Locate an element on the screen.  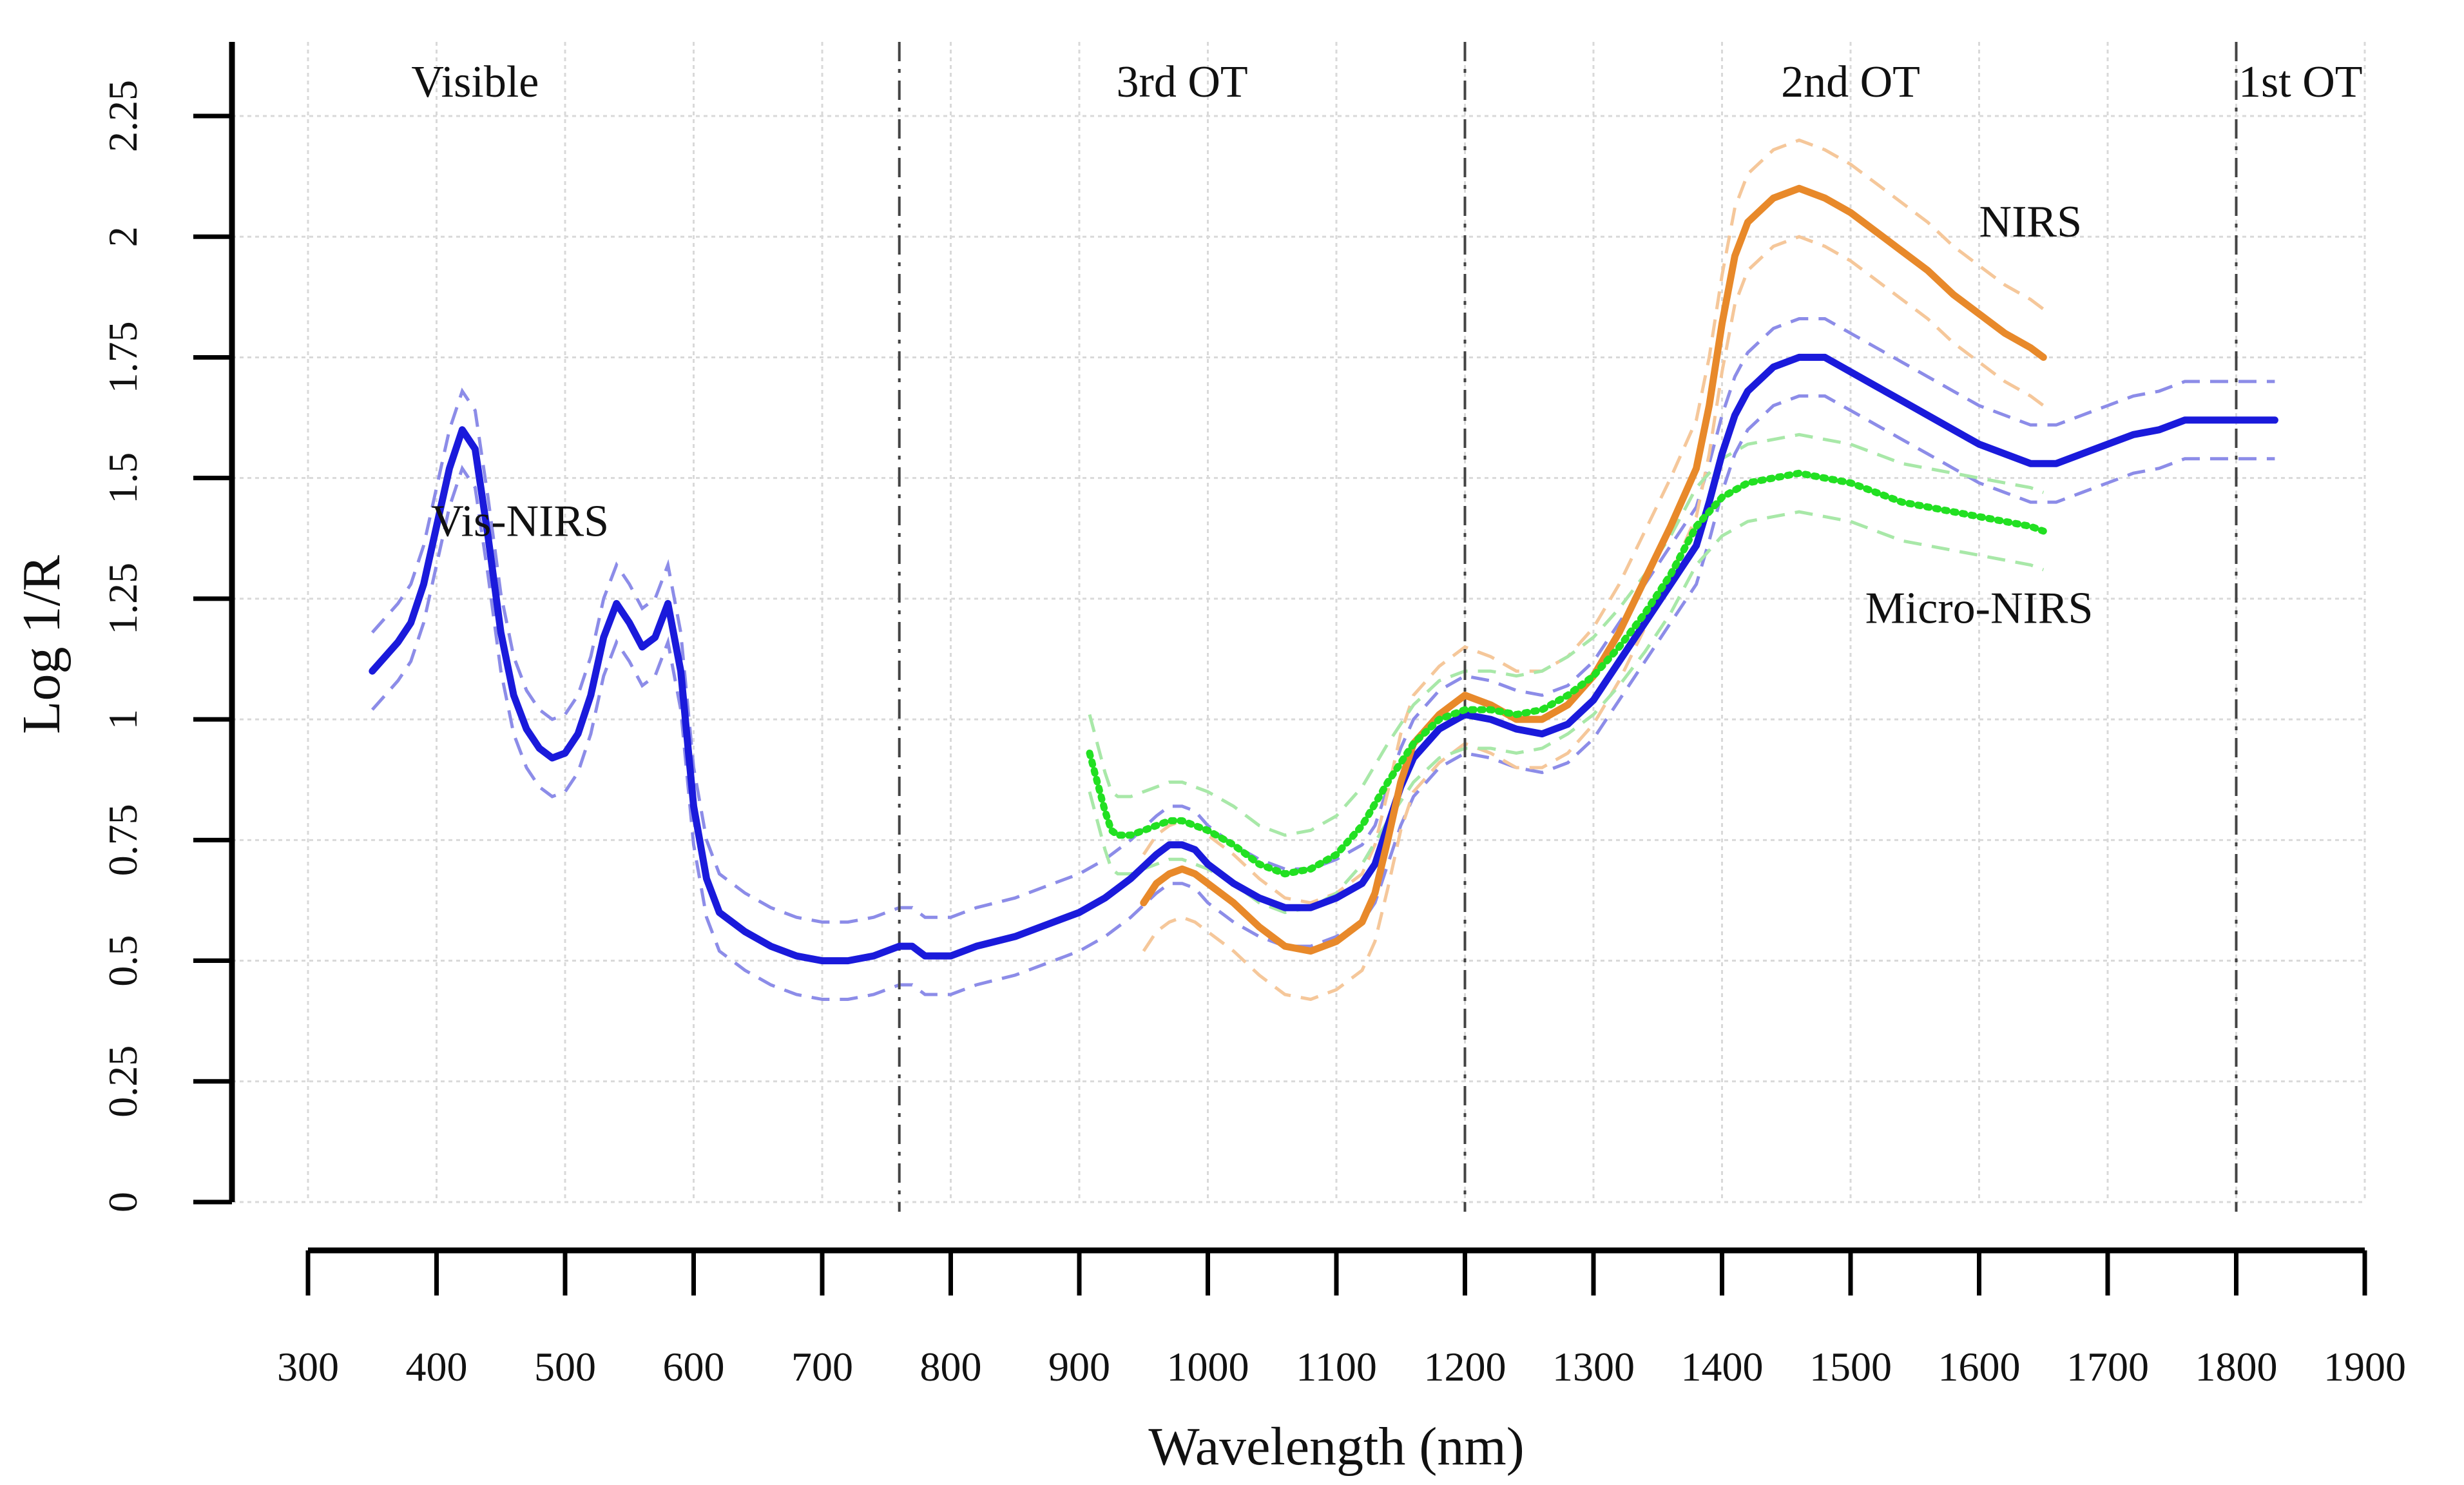
x-tick-label: 1000 is located at coordinates (1208, 1367).